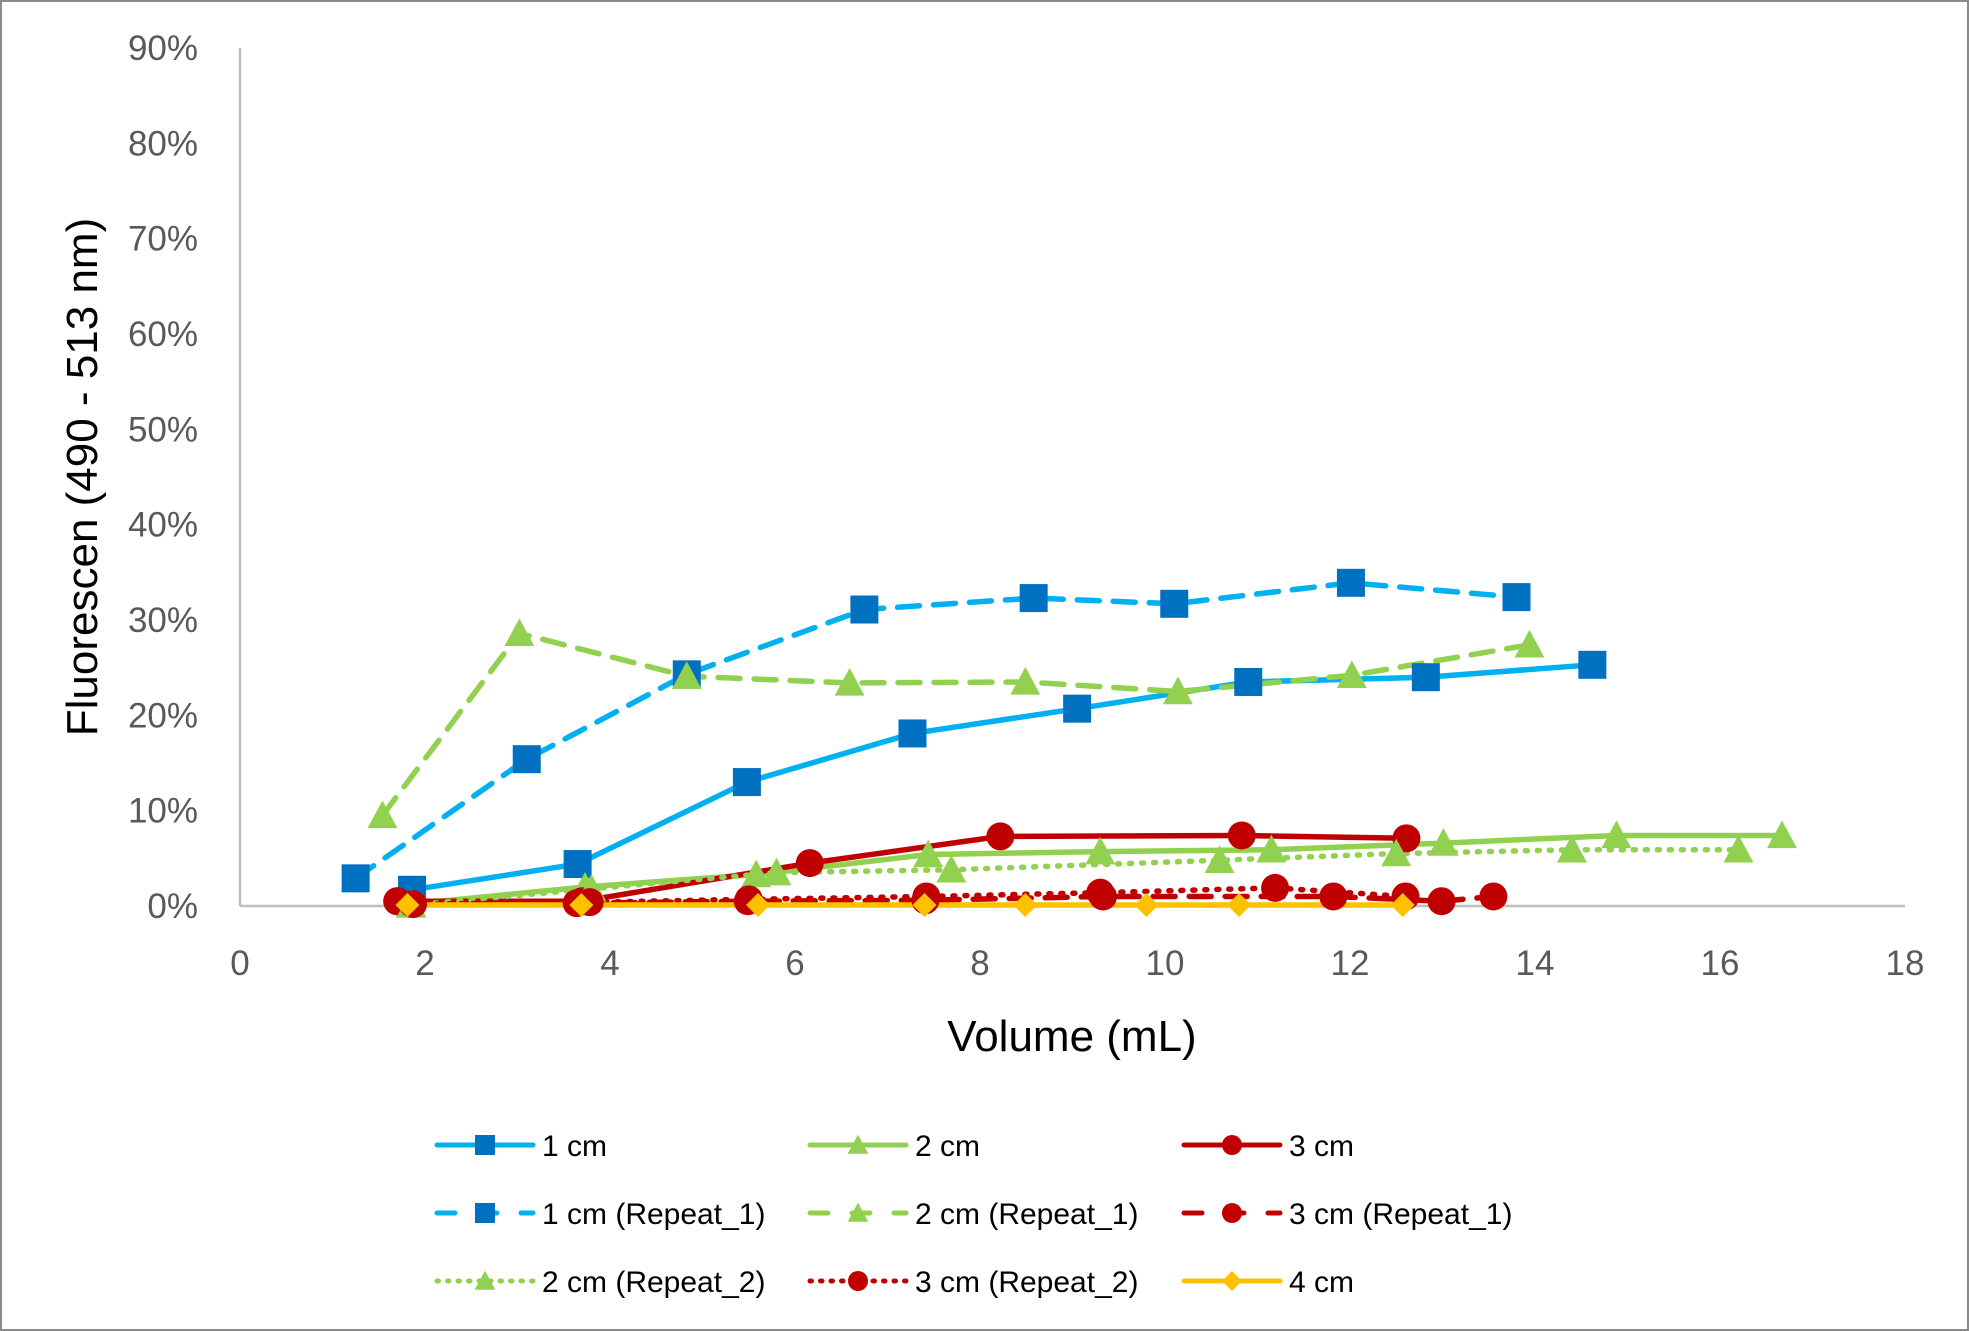 Image resolution: width=1969 pixels, height=1331 pixels. What do you see at coordinates (1350, 963) in the screenshot?
I see `x-tick-label: 12` at bounding box center [1350, 963].